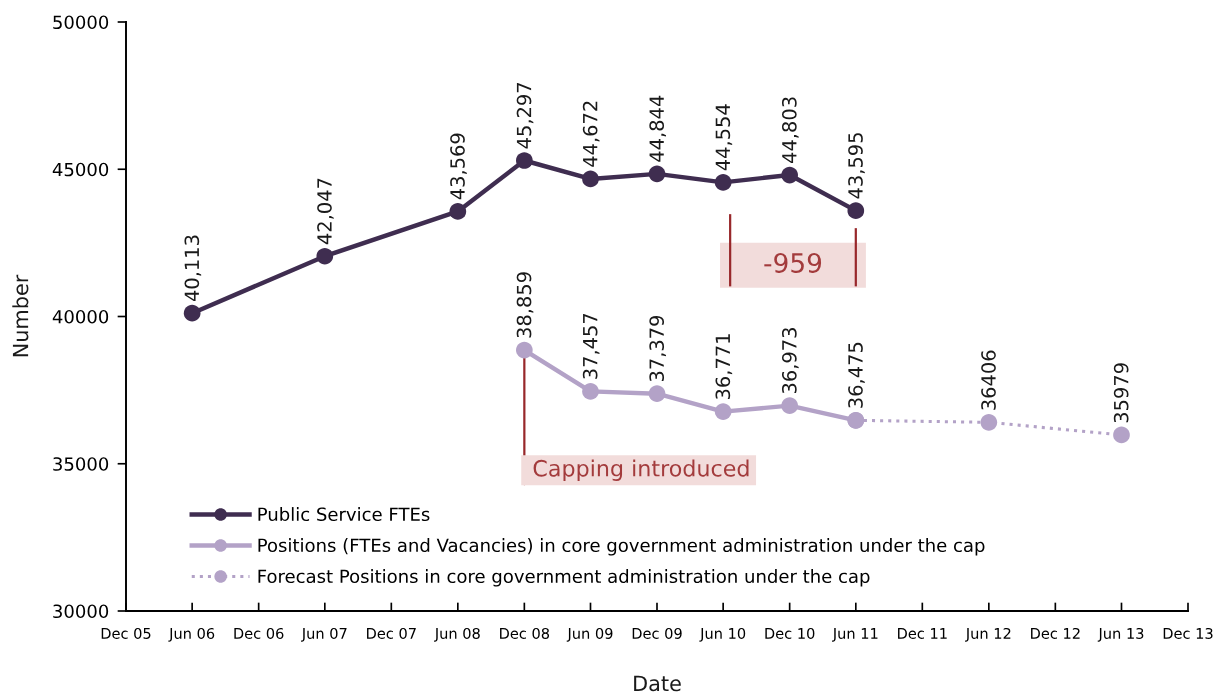 This screenshot has height=700, width=1220. What do you see at coordinates (591, 346) in the screenshot?
I see `data-label: 37,457` at bounding box center [591, 346].